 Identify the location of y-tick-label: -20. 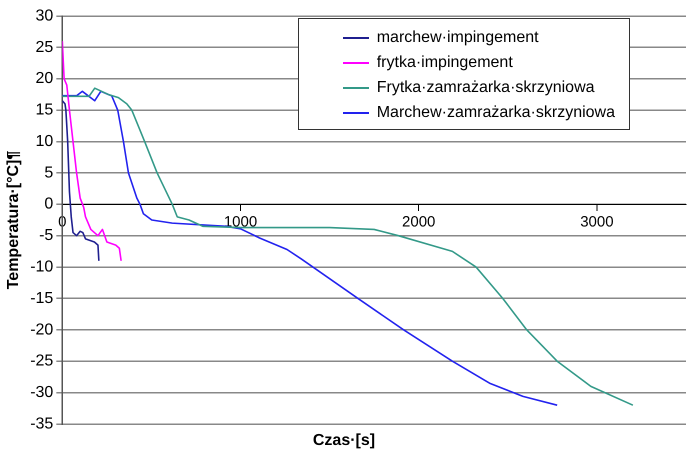
(42, 329).